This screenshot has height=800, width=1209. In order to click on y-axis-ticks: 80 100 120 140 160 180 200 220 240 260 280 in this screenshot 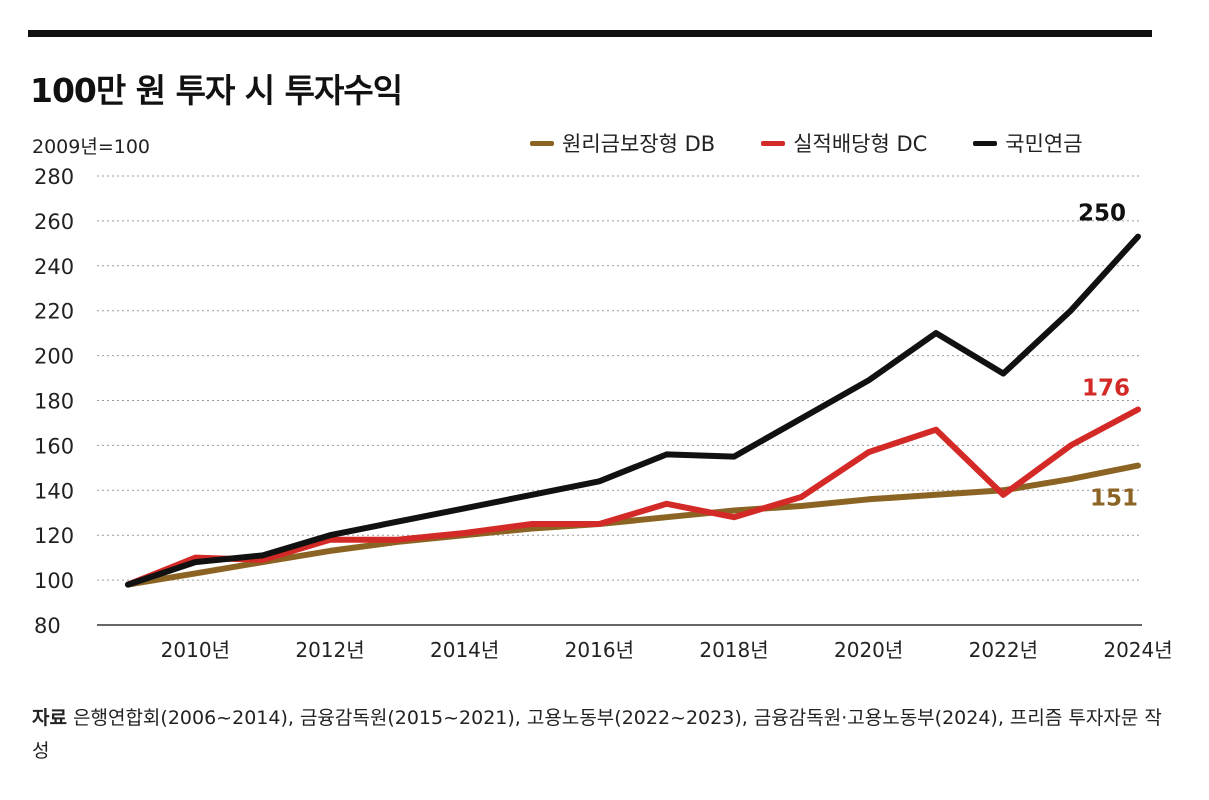, I will do `click(54, 401)`.